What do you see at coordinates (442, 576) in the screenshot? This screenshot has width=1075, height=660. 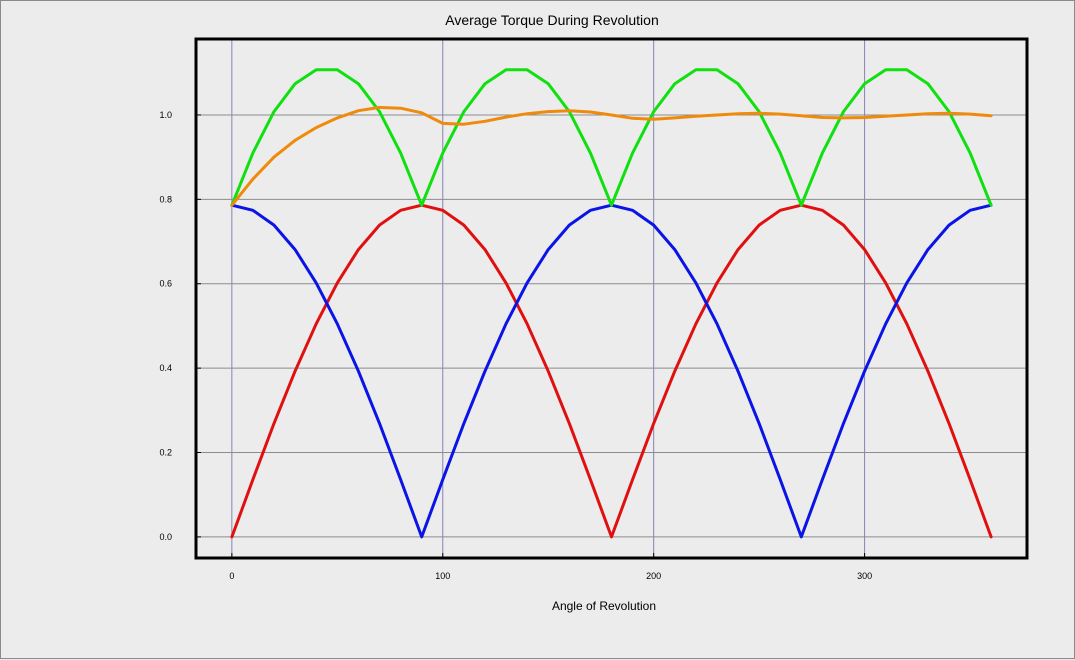 I see `x-tick-label: 100` at bounding box center [442, 576].